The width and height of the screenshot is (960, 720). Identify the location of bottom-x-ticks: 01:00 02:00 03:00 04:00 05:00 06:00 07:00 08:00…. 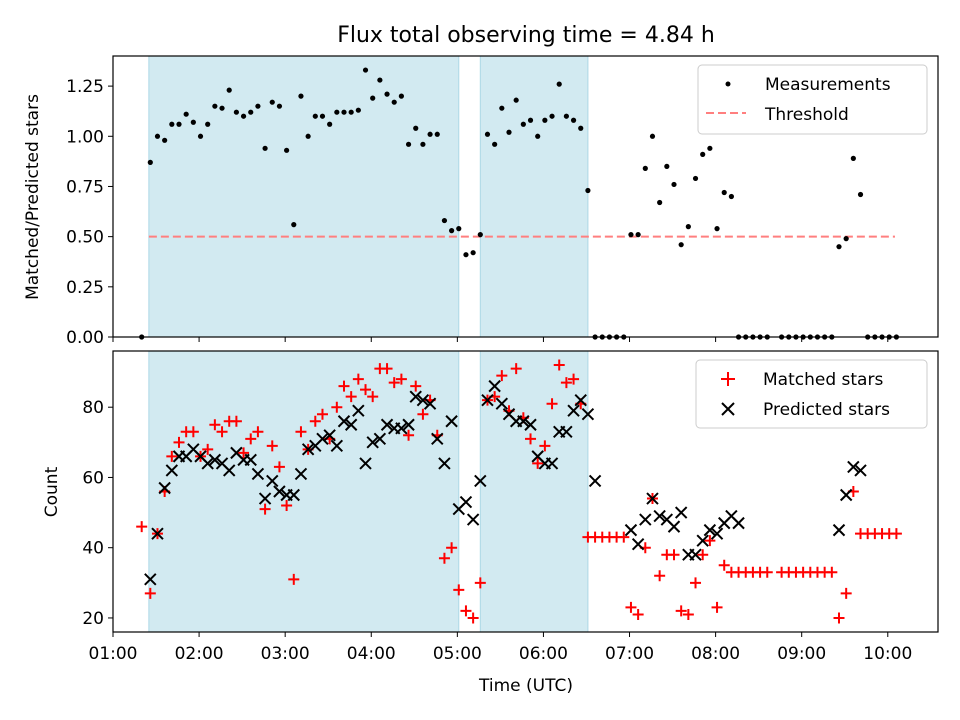
(500, 648).